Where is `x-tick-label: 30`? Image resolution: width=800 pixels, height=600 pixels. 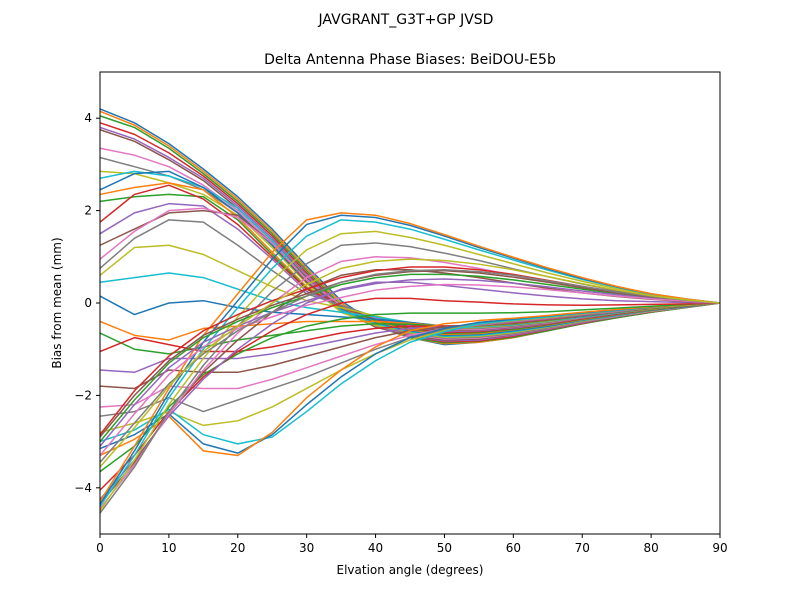 x-tick-label: 30 is located at coordinates (306, 548).